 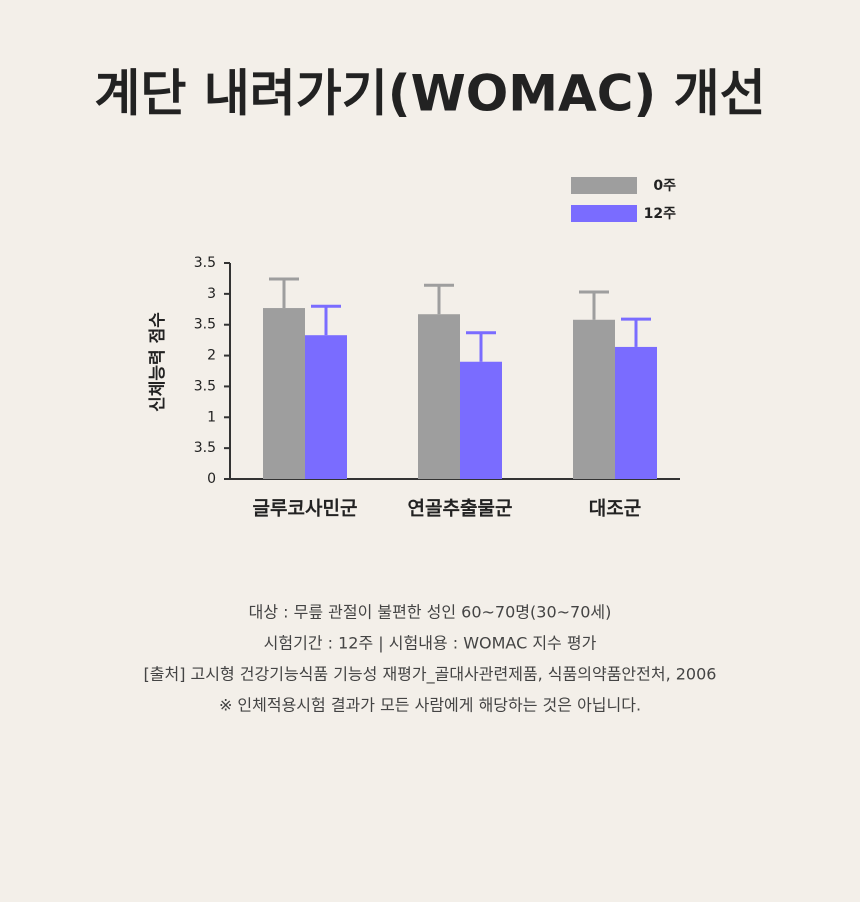 I want to click on note-line: ※ 인체적용시험 결과가 모든 사람에게 해당하는 것은 아닙니다., so click(x=430, y=705).